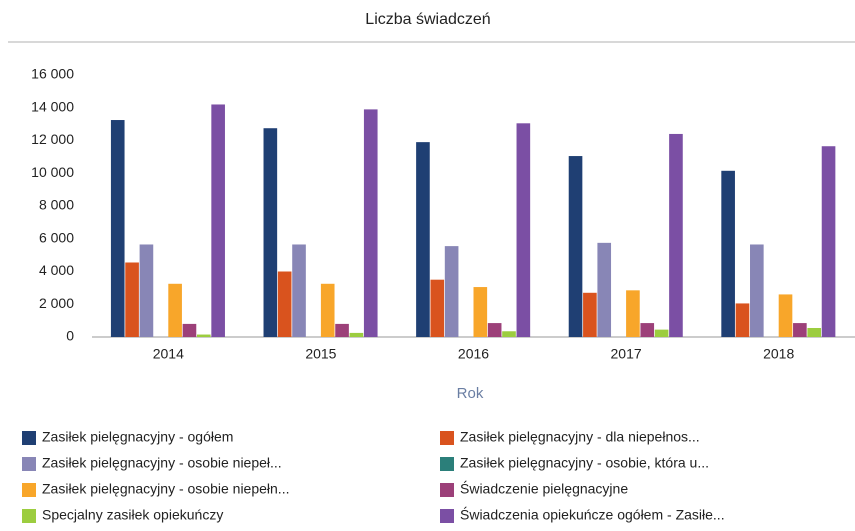  I want to click on y-tick-label: 4 000, so click(56, 270).